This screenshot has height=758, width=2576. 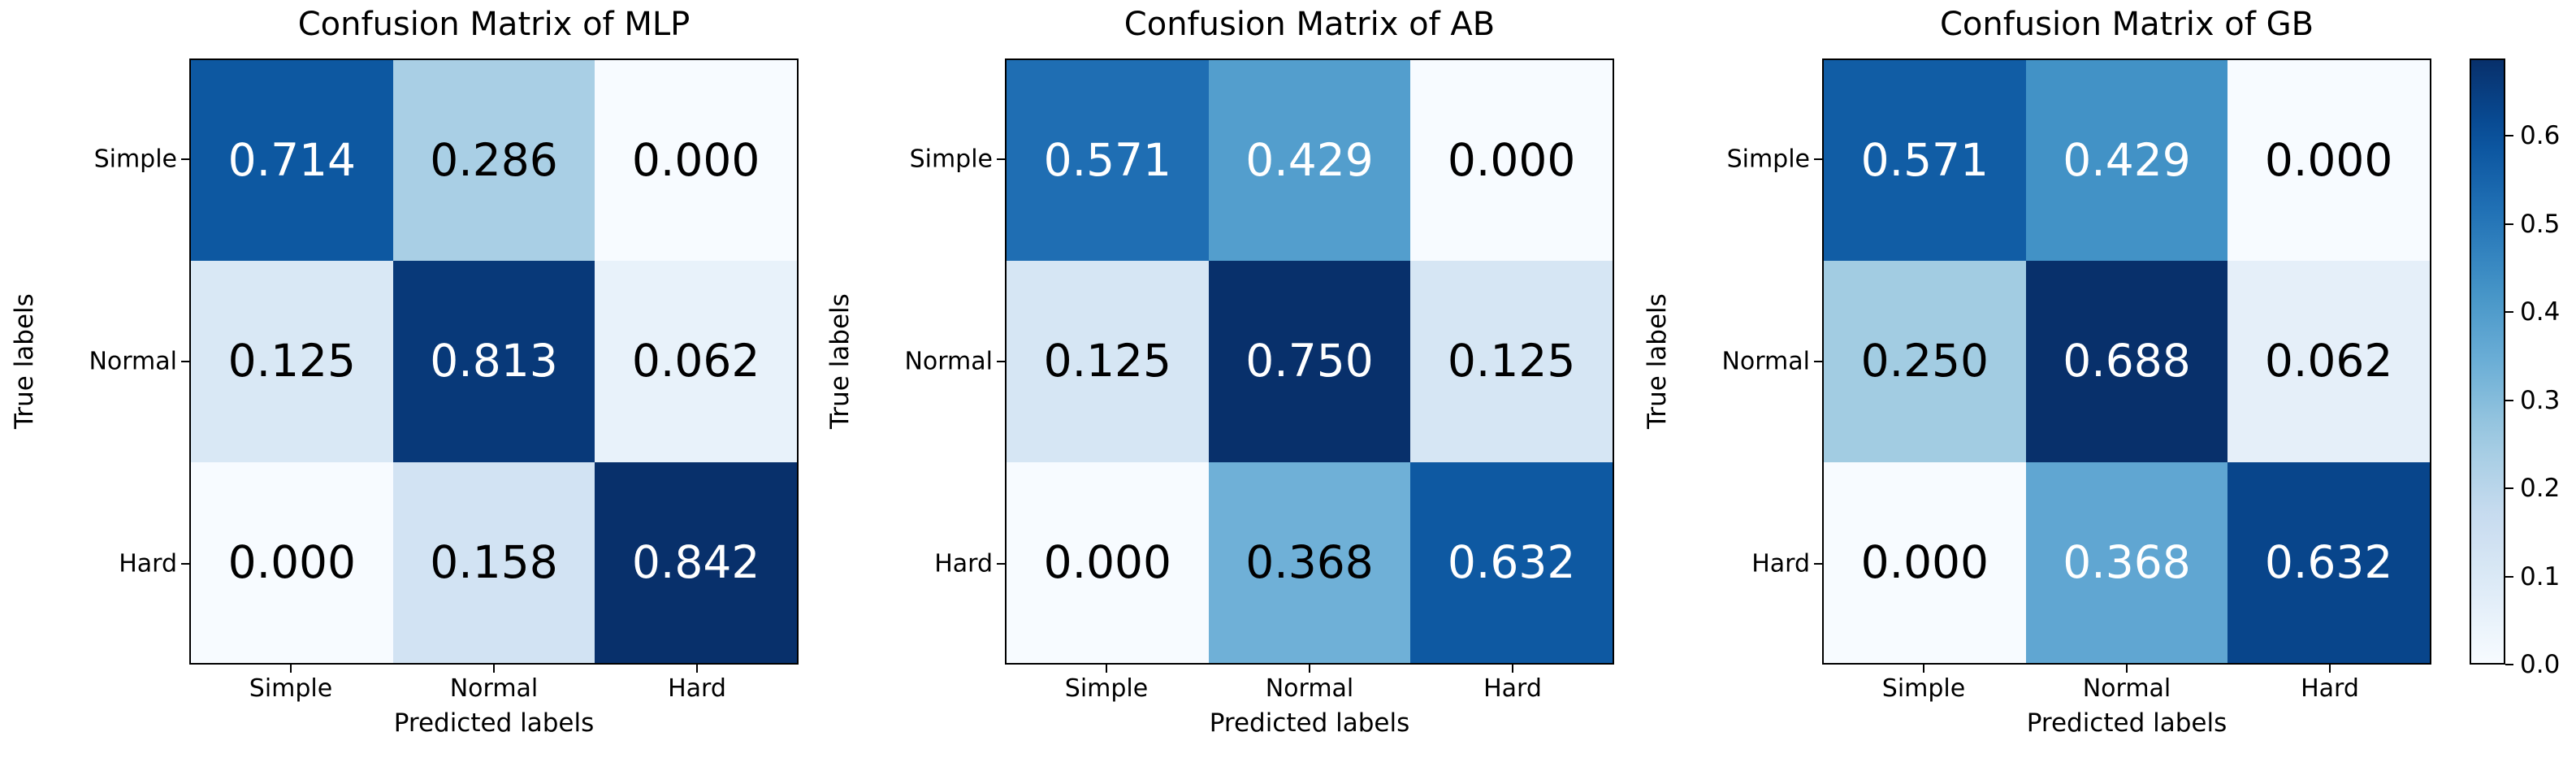 I want to click on colorbar-gradient, so click(x=2487, y=361).